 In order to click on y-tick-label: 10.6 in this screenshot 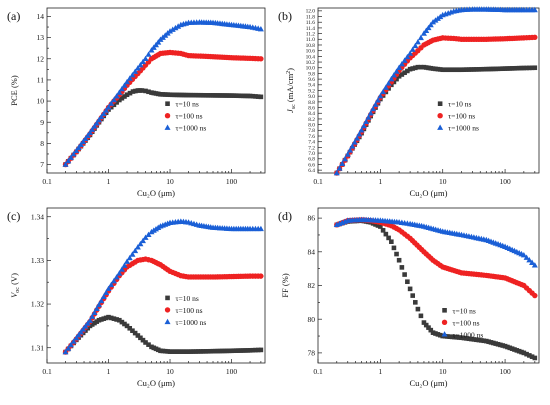, I will do `click(311, 52)`.